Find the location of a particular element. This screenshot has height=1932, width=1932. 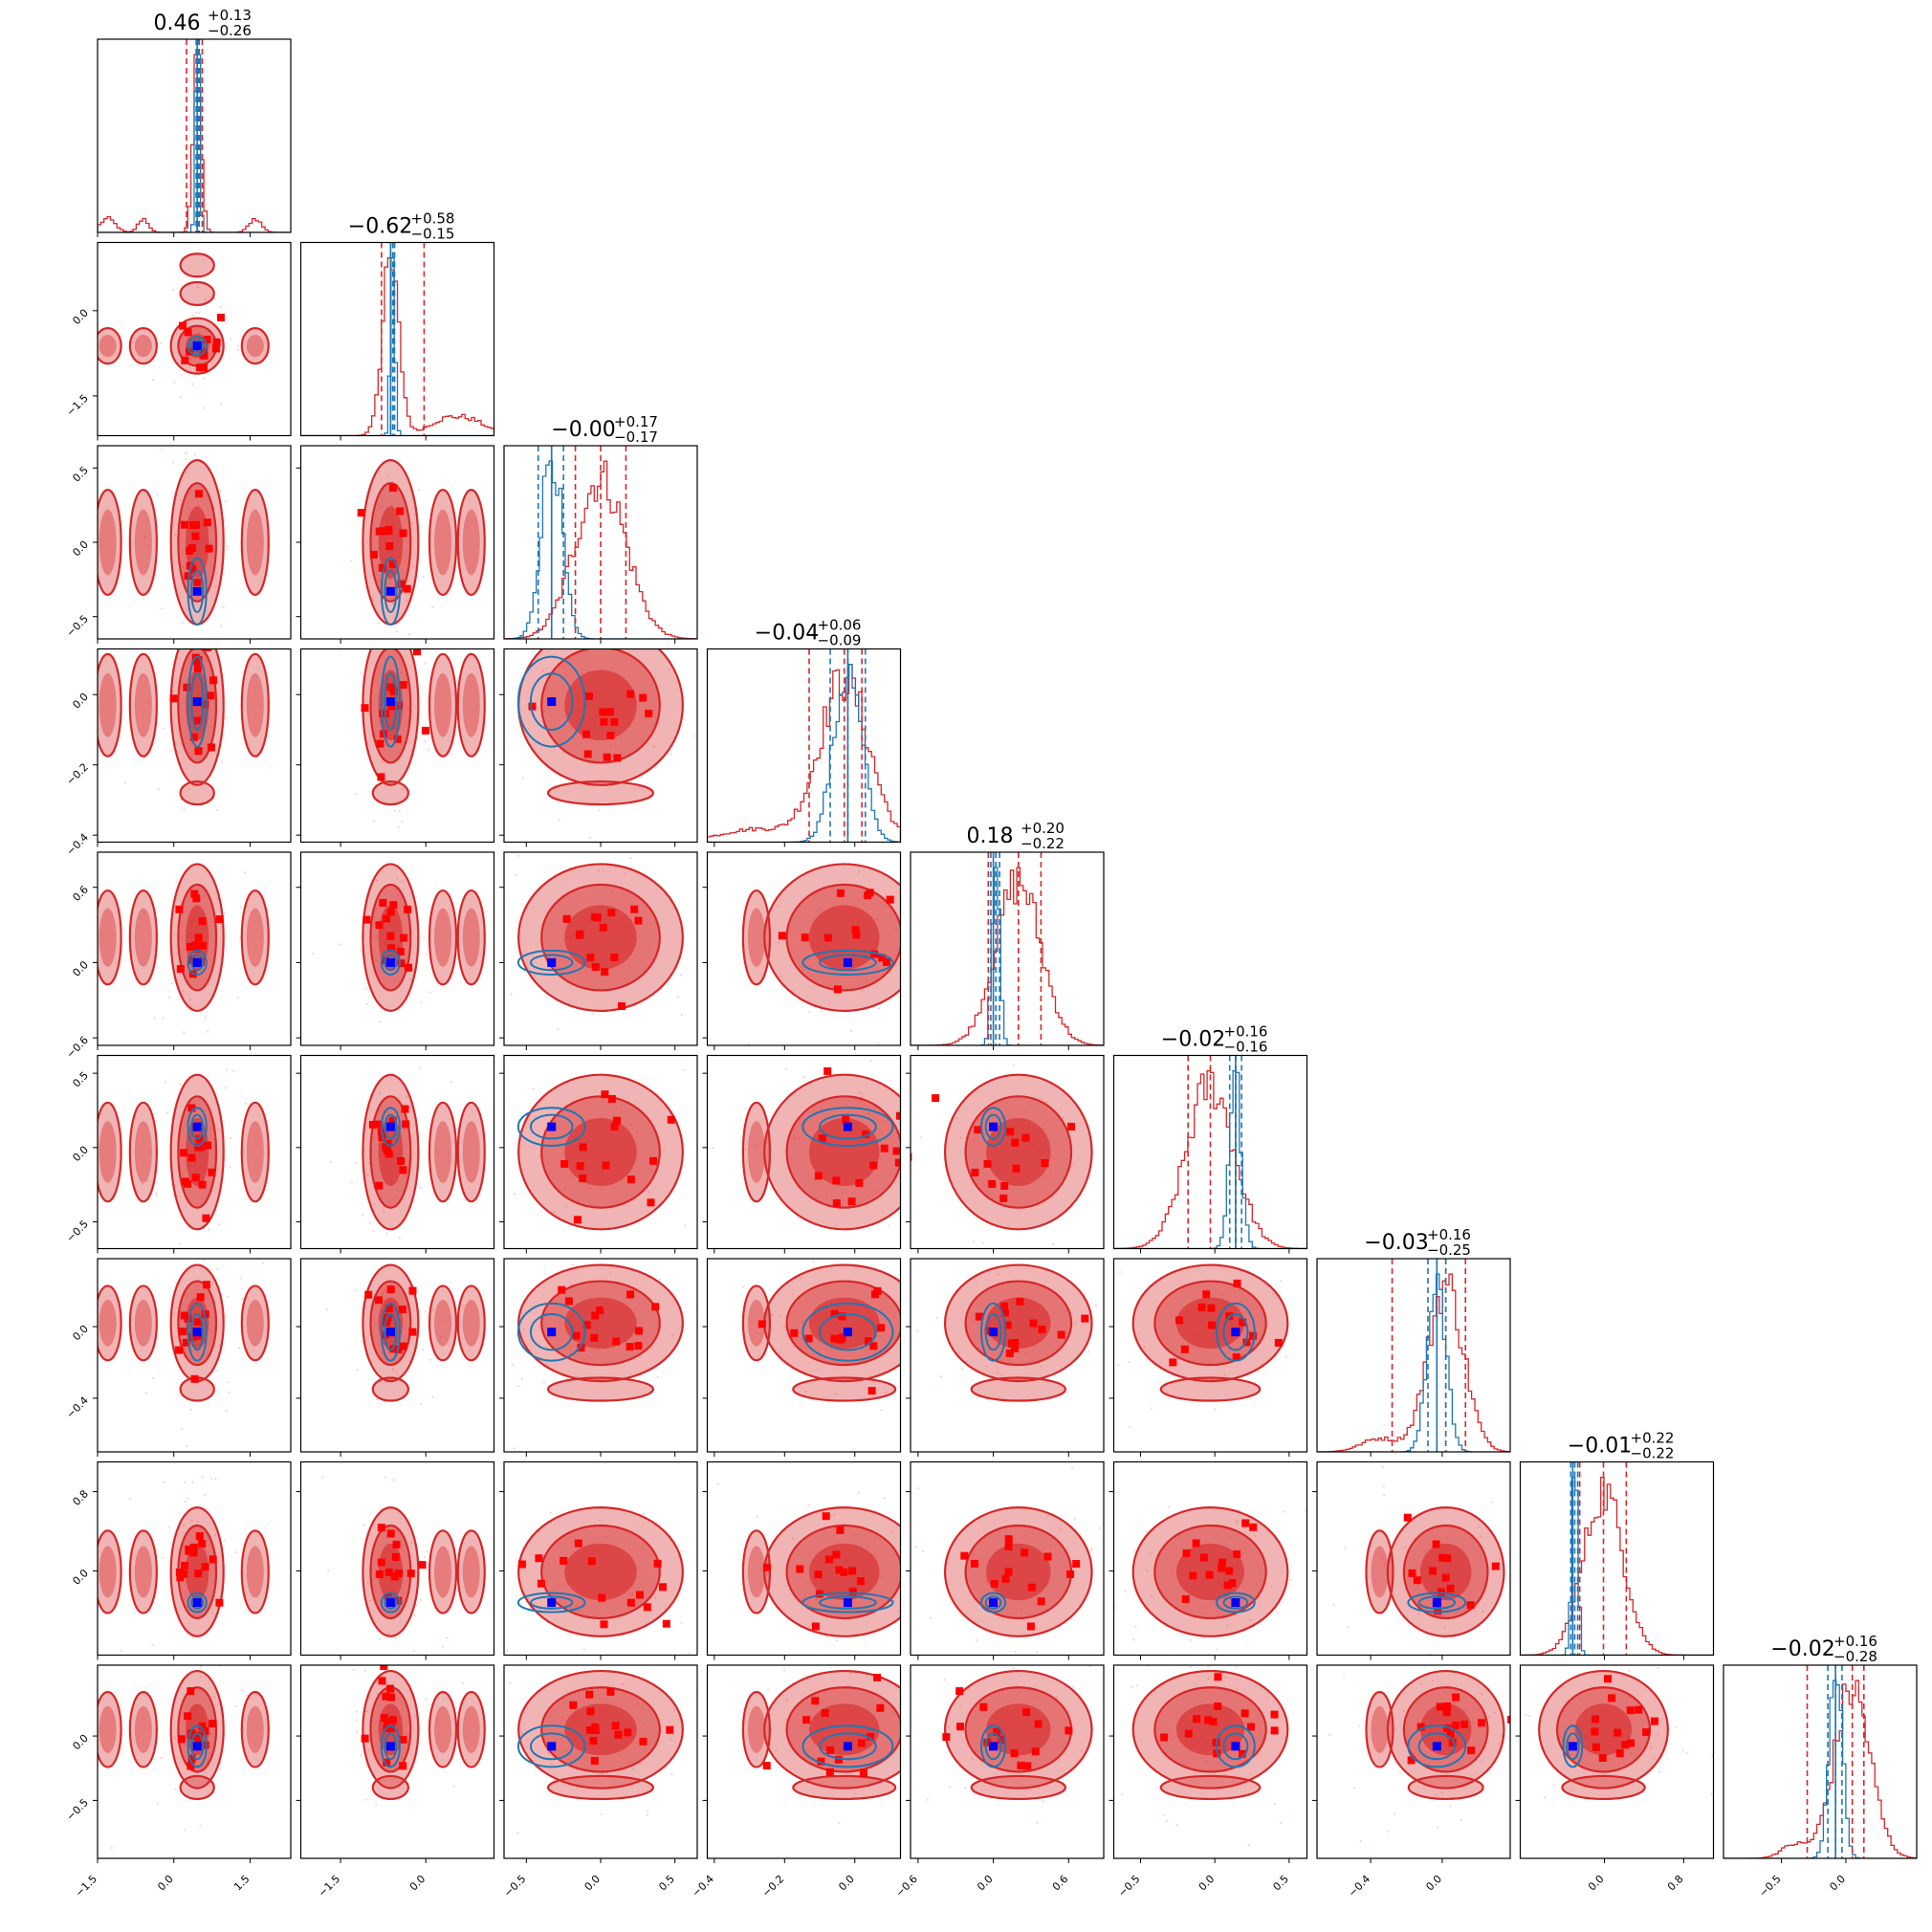

y-tick-label: −0.4 is located at coordinates (77, 1407).